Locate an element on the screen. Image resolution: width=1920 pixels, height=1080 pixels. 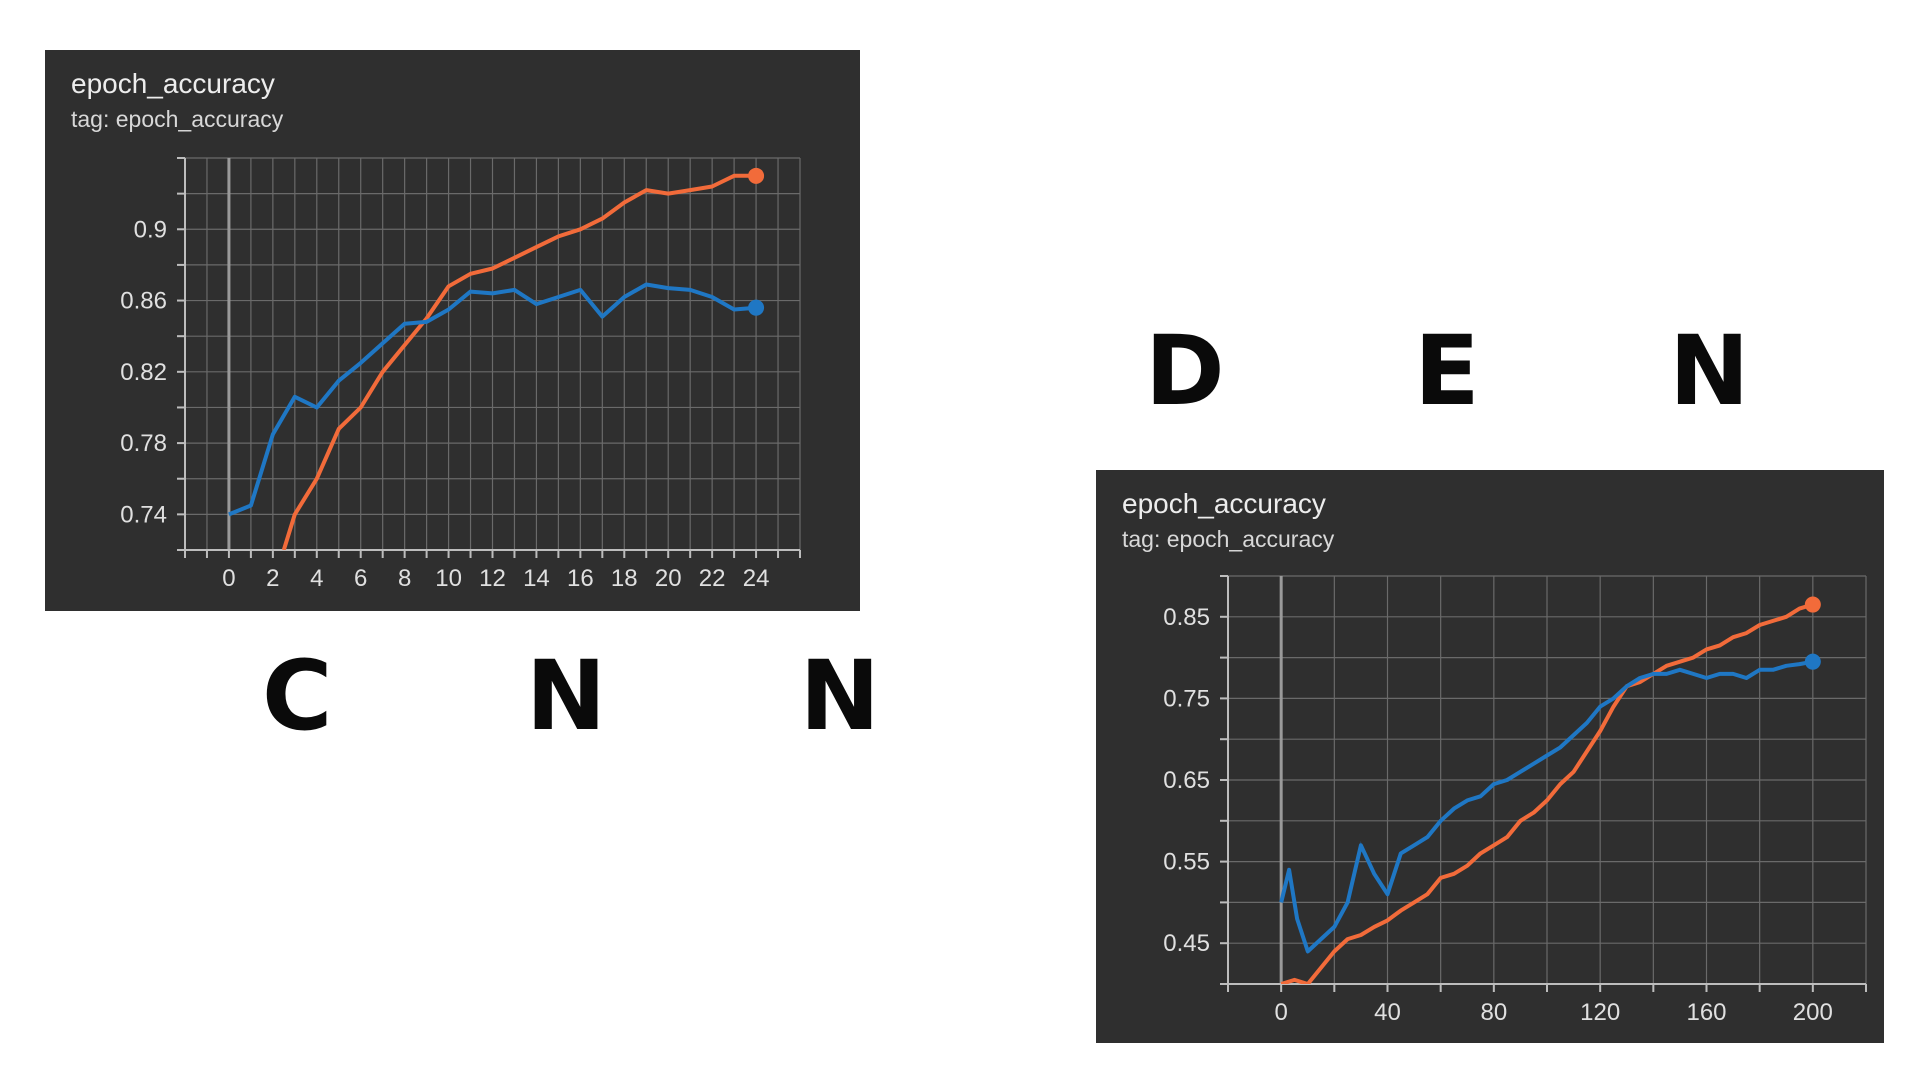
x-tick-label: 4 is located at coordinates (316, 578).